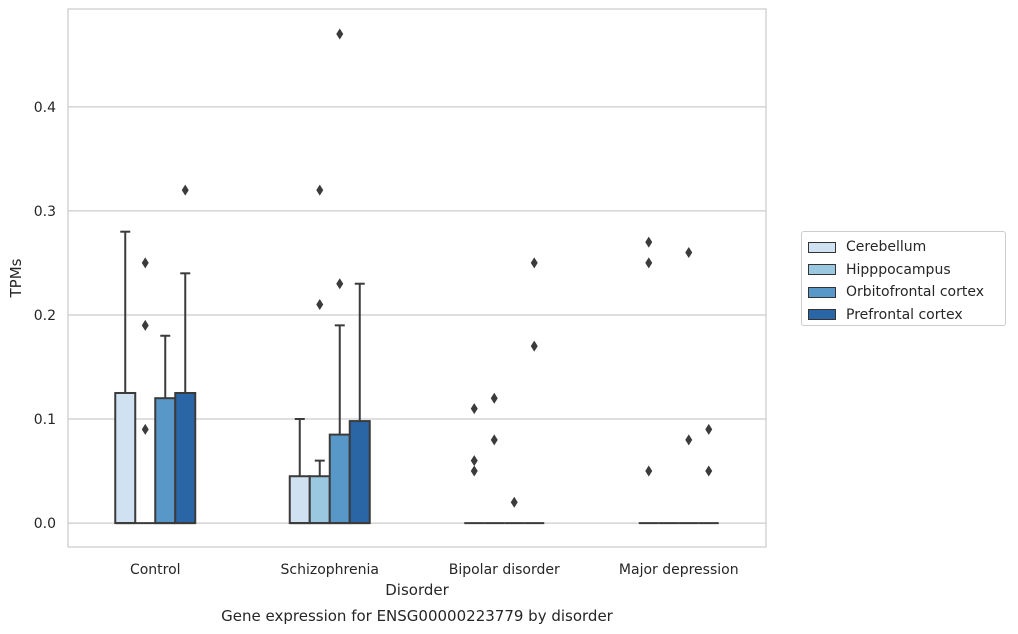 Image resolution: width=1018 pixels, height=634 pixels. Describe the element at coordinates (915, 292) in the screenshot. I see `legend-label: Orbitofrontal cortex` at that location.